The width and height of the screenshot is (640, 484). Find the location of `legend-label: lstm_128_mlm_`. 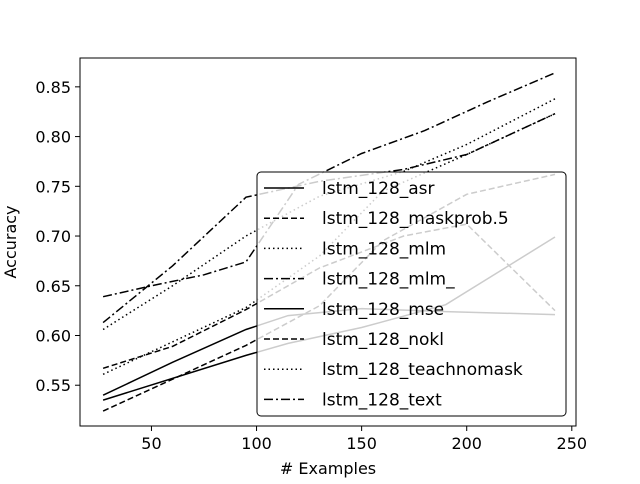

legend-label: lstm_128_mlm_ is located at coordinates (388, 280).